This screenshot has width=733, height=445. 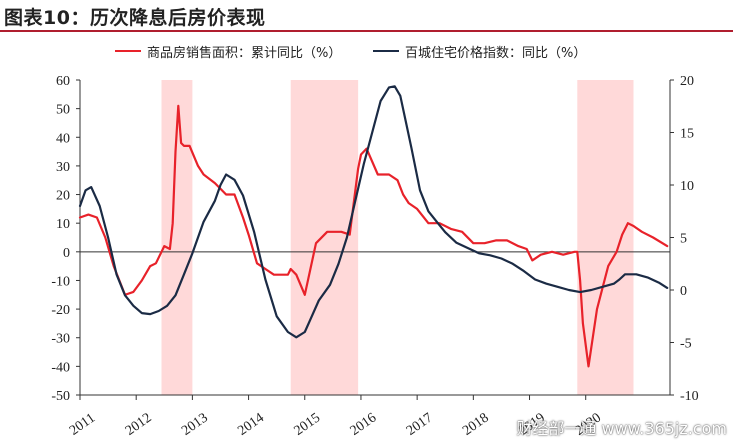 I want to click on y-right-tick-label: -5, so click(x=686, y=344).